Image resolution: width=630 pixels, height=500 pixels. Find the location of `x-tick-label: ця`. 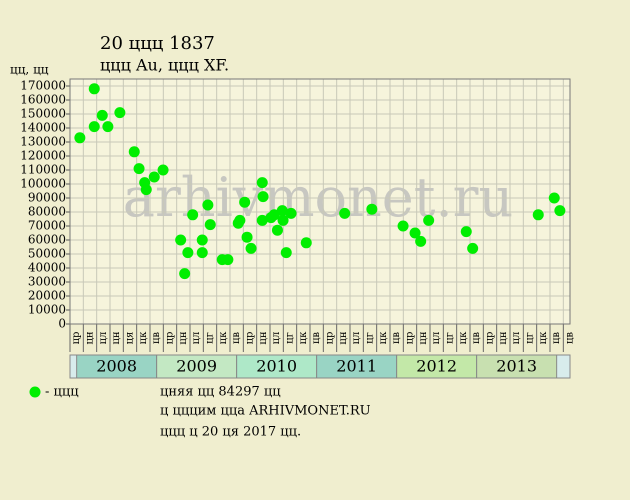

x-tick-label: ця is located at coordinates (129, 338).